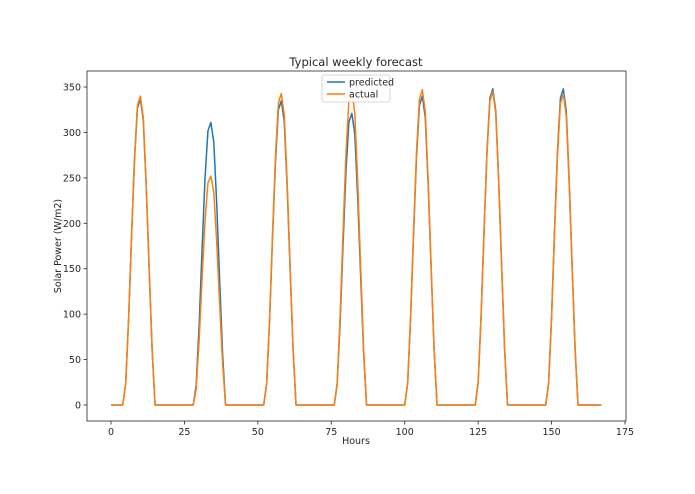 The image size is (695, 494). Describe the element at coordinates (72, 315) in the screenshot. I see `y-tick-label: 100` at that location.